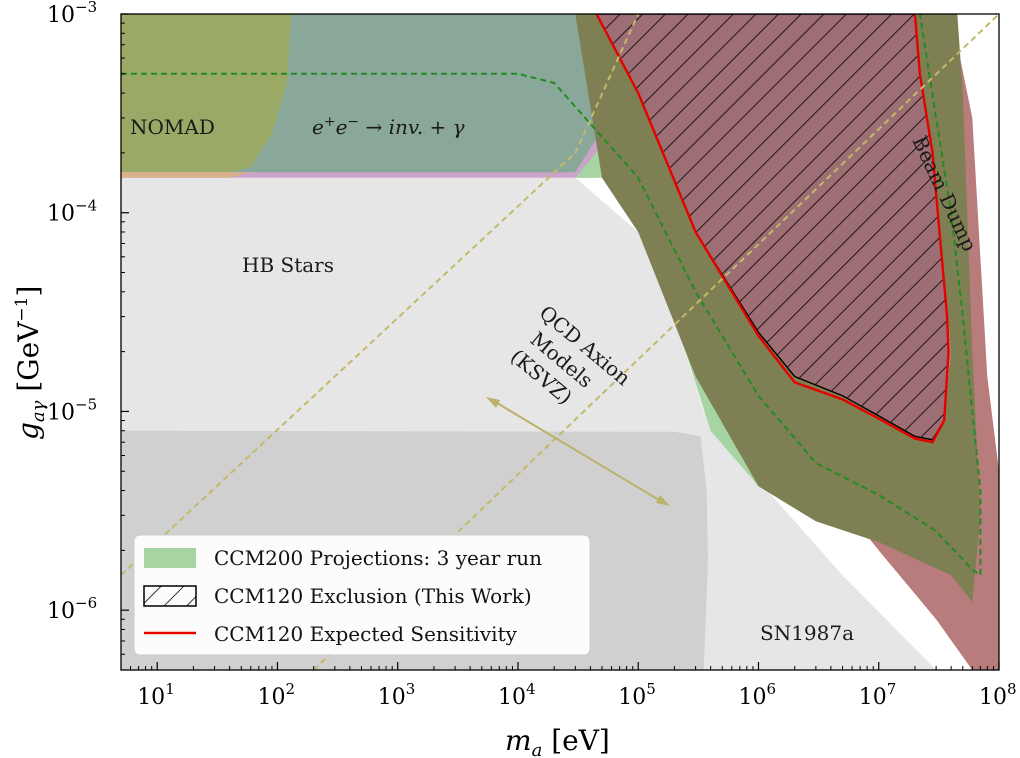 The height and width of the screenshot is (758, 1020). Describe the element at coordinates (206, 93) in the screenshot. I see `region-nomad` at that location.